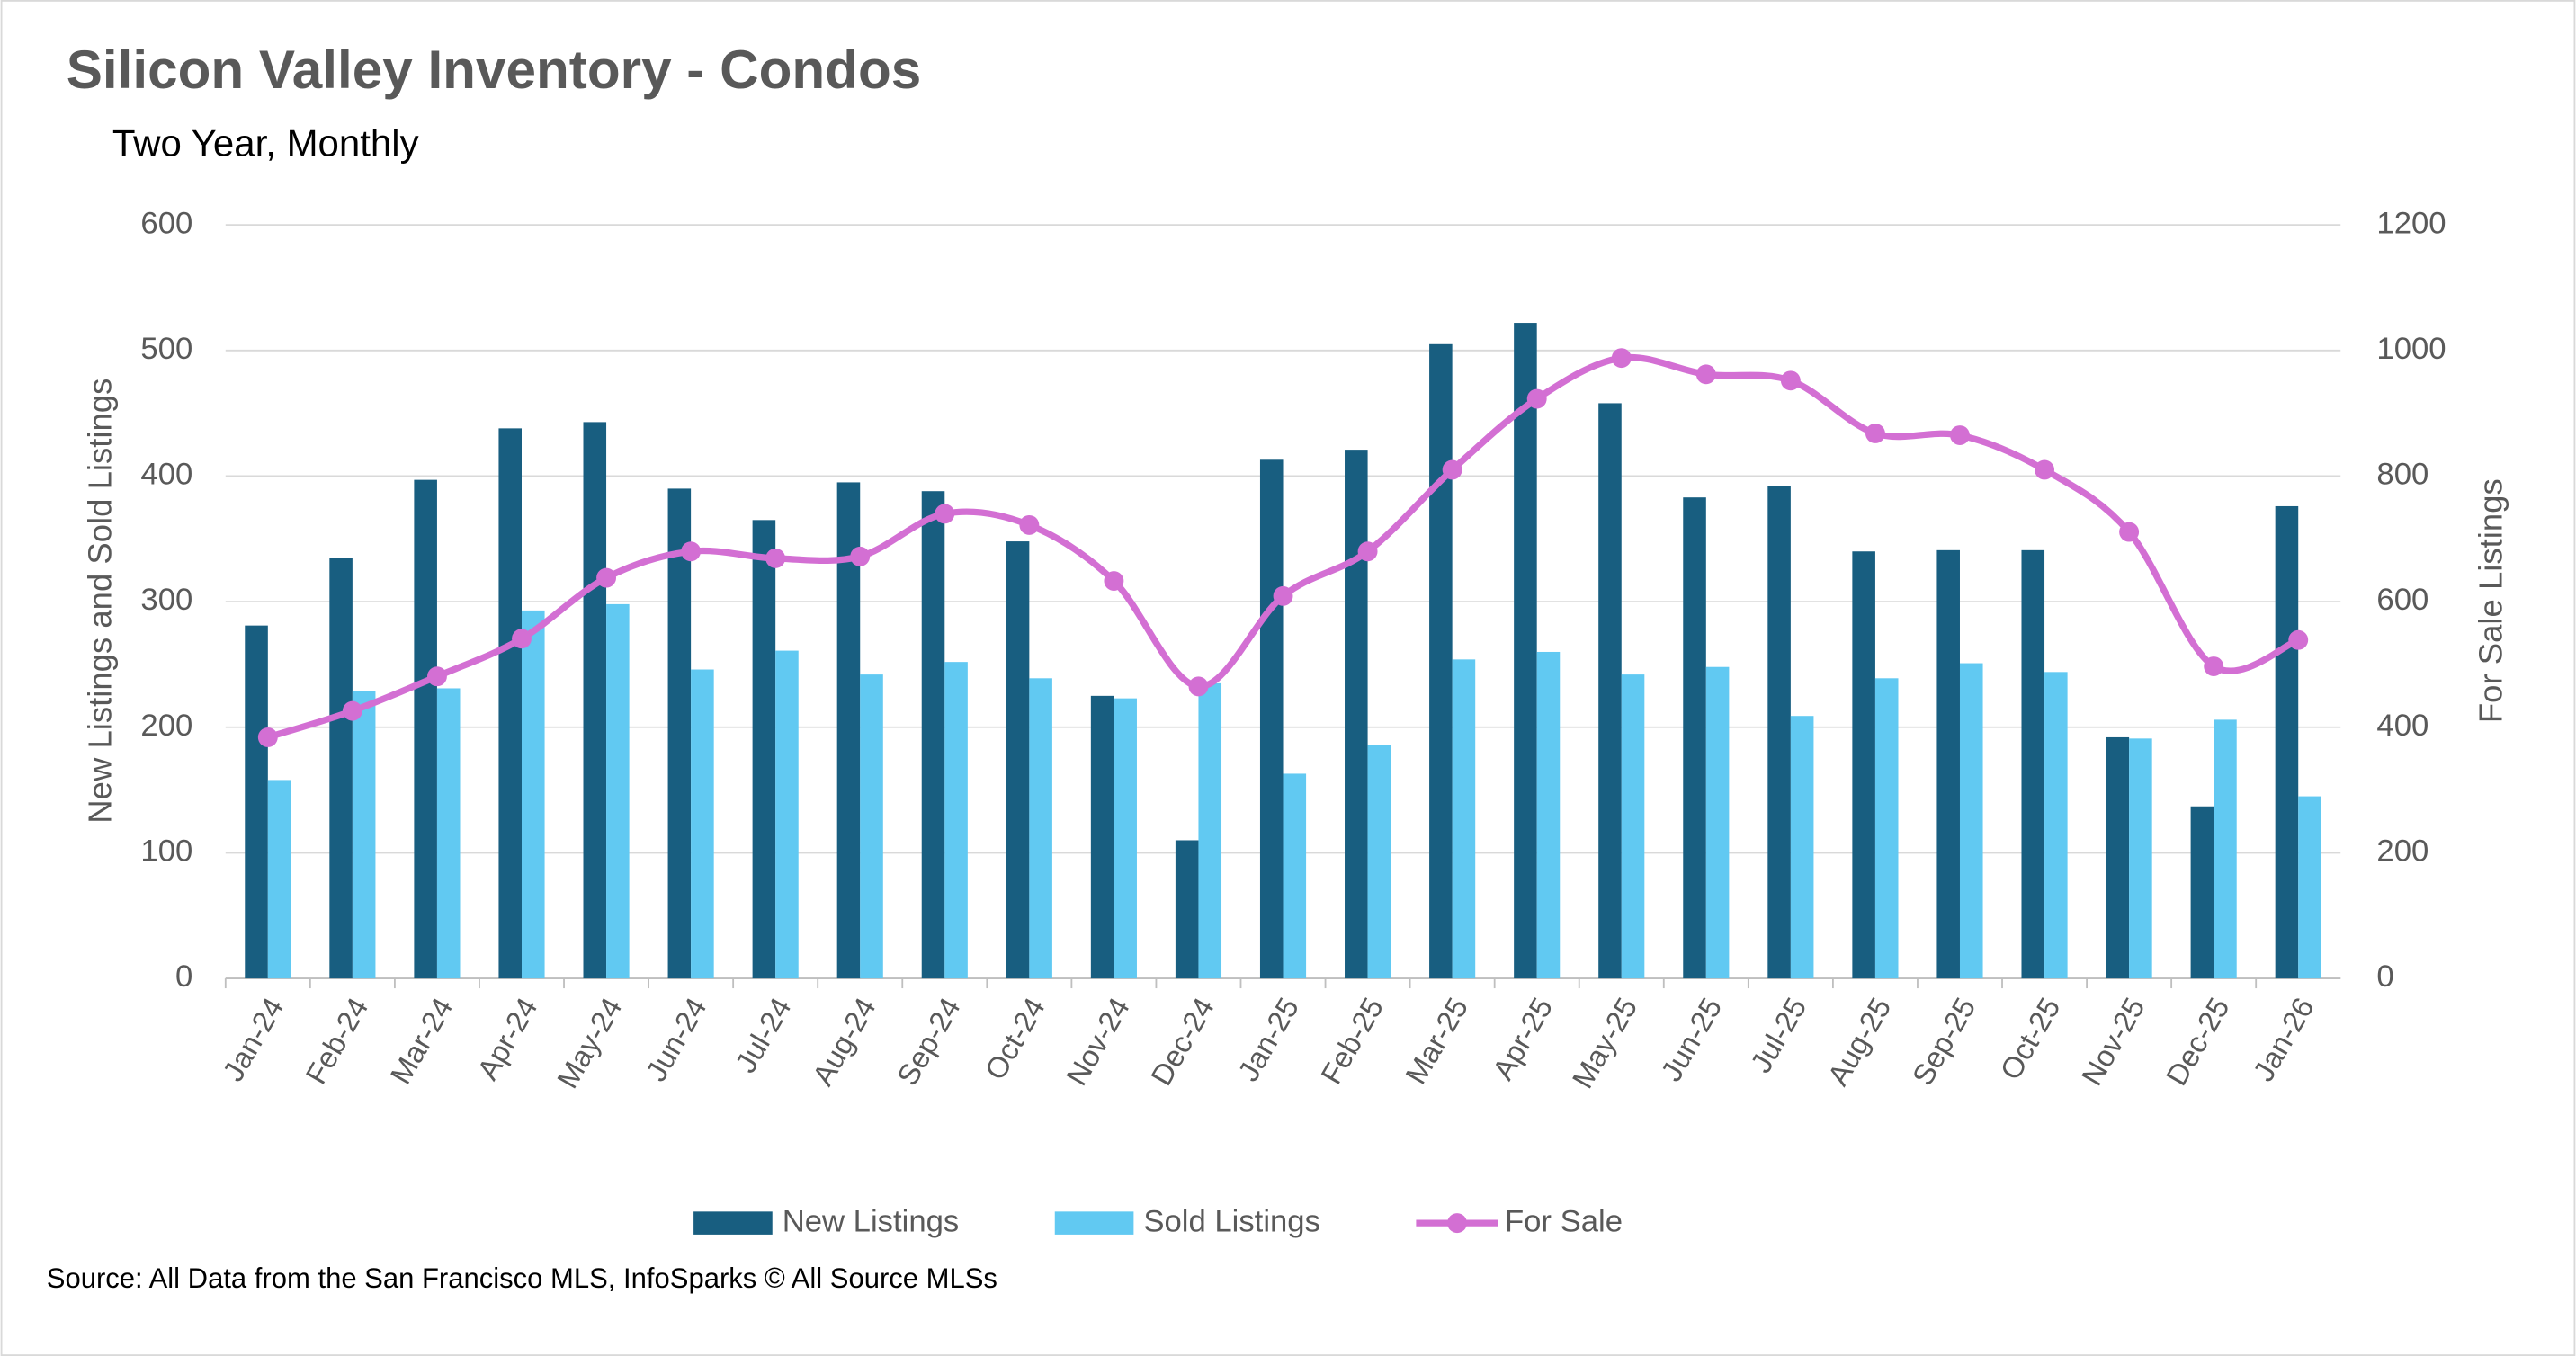 The width and height of the screenshot is (2576, 1356). What do you see at coordinates (166, 349) in the screenshot?
I see `y-tick-label: 500` at bounding box center [166, 349].